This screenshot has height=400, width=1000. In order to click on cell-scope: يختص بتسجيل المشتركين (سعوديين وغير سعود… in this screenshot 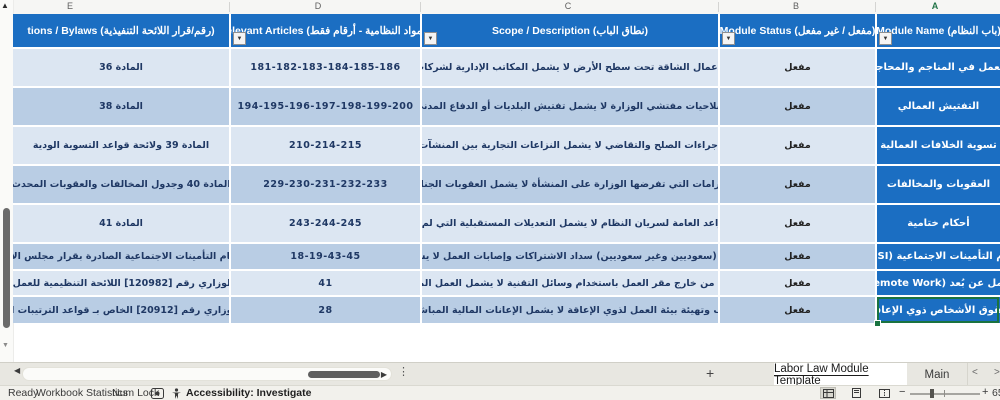, I will do `click(570, 256)`.